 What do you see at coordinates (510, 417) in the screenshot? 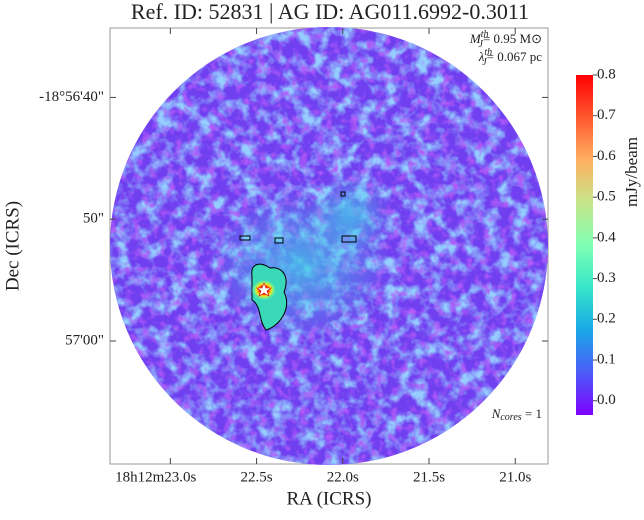
I see `annotation-sub: cores` at bounding box center [510, 417].